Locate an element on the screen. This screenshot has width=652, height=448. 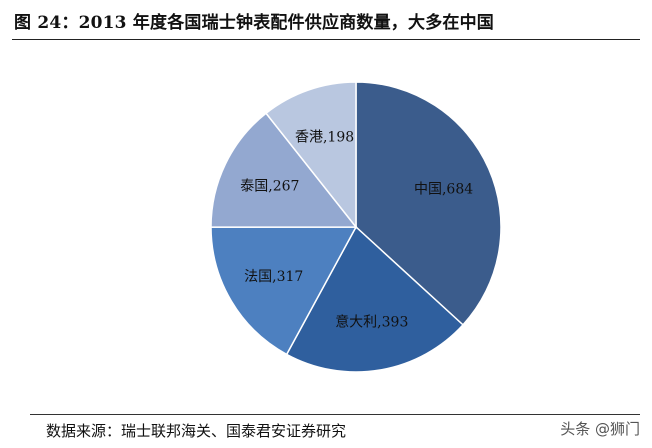
pie-label-3: 泰国,267 is located at coordinates (269, 186).